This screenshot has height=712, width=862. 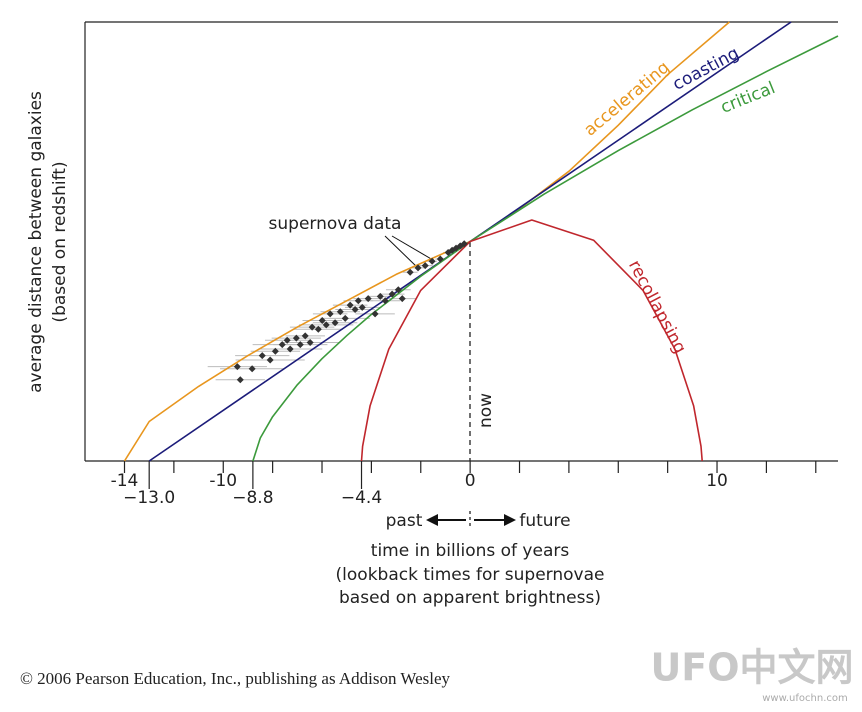 What do you see at coordinates (252, 498) in the screenshot?
I see `x-tick-label-lower: −8.8` at bounding box center [252, 498].